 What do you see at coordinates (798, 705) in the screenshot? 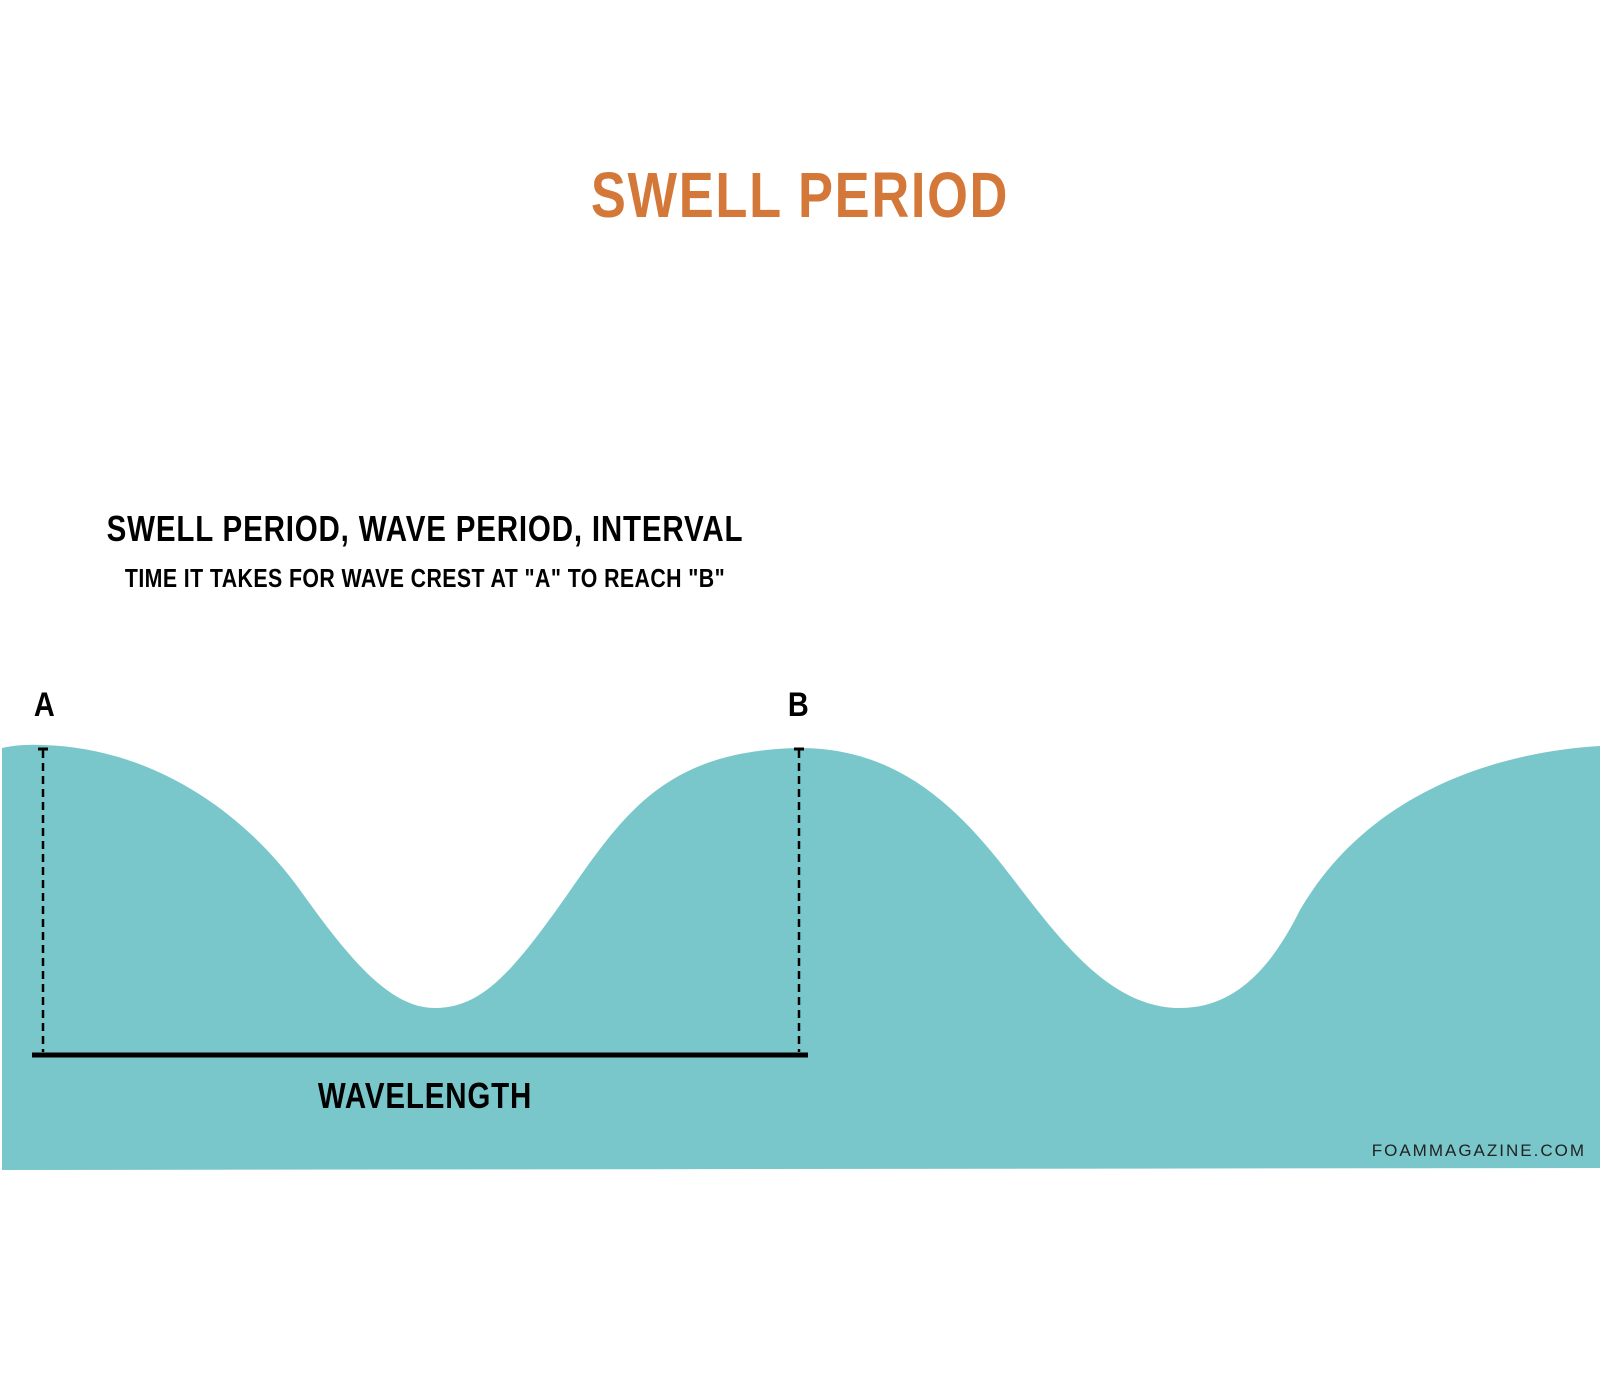
I see `point-b-label: B` at bounding box center [798, 705].